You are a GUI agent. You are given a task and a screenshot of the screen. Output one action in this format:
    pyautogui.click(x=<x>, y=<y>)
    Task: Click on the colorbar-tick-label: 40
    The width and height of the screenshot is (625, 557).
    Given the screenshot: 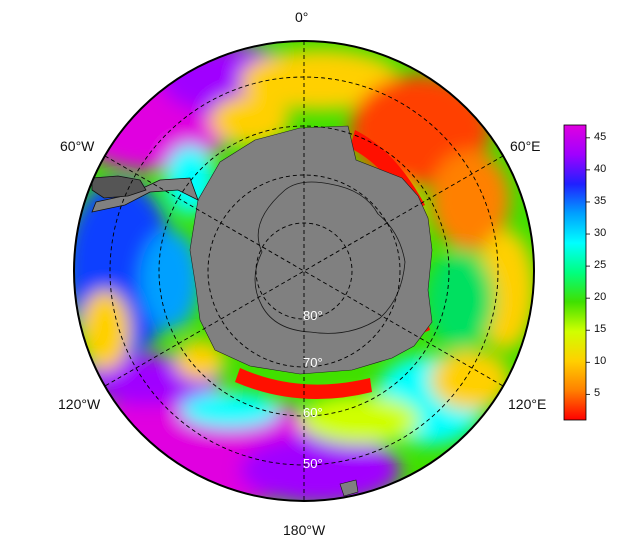 What is the action you would take?
    pyautogui.click(x=600, y=168)
    